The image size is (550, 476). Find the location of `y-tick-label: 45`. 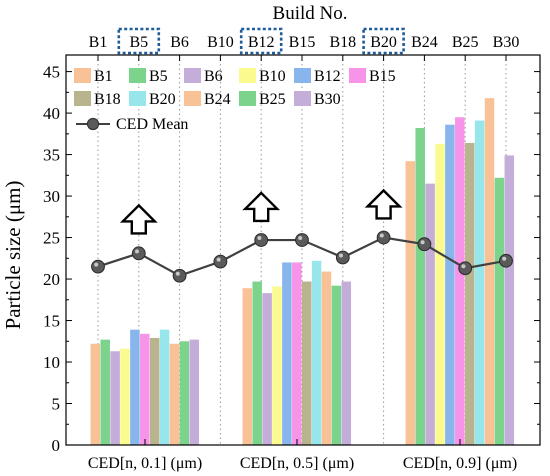

y-tick-label: 45 is located at coordinates (51, 72).